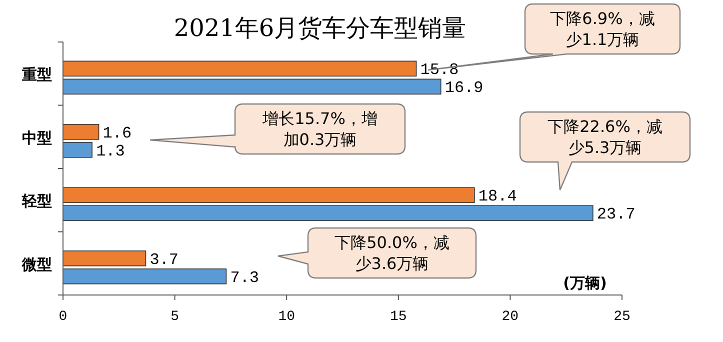 The width and height of the screenshot is (723, 342). I want to click on y-tick-label: 重型, so click(36, 75).